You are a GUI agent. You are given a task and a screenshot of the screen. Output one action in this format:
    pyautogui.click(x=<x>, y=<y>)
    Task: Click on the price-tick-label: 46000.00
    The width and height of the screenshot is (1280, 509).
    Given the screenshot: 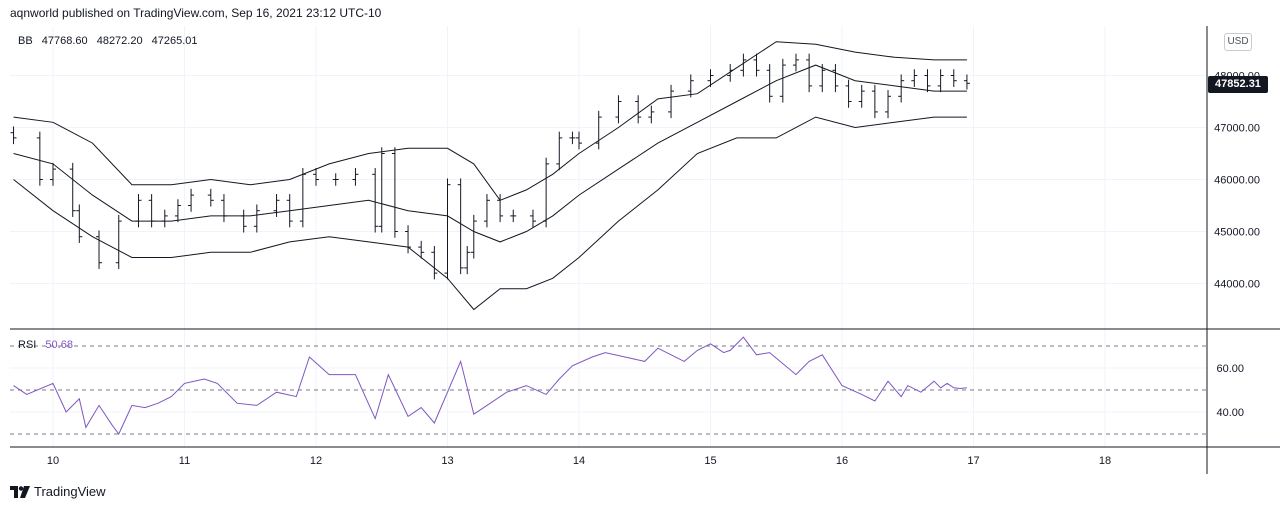 What is the action you would take?
    pyautogui.click(x=1237, y=181)
    